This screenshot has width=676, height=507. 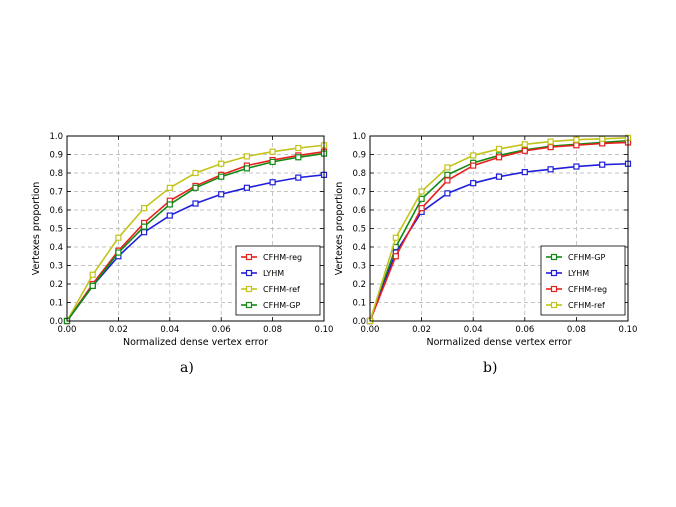 I want to click on chart-a-xtick-label-3: 0.06, so click(x=221, y=330).